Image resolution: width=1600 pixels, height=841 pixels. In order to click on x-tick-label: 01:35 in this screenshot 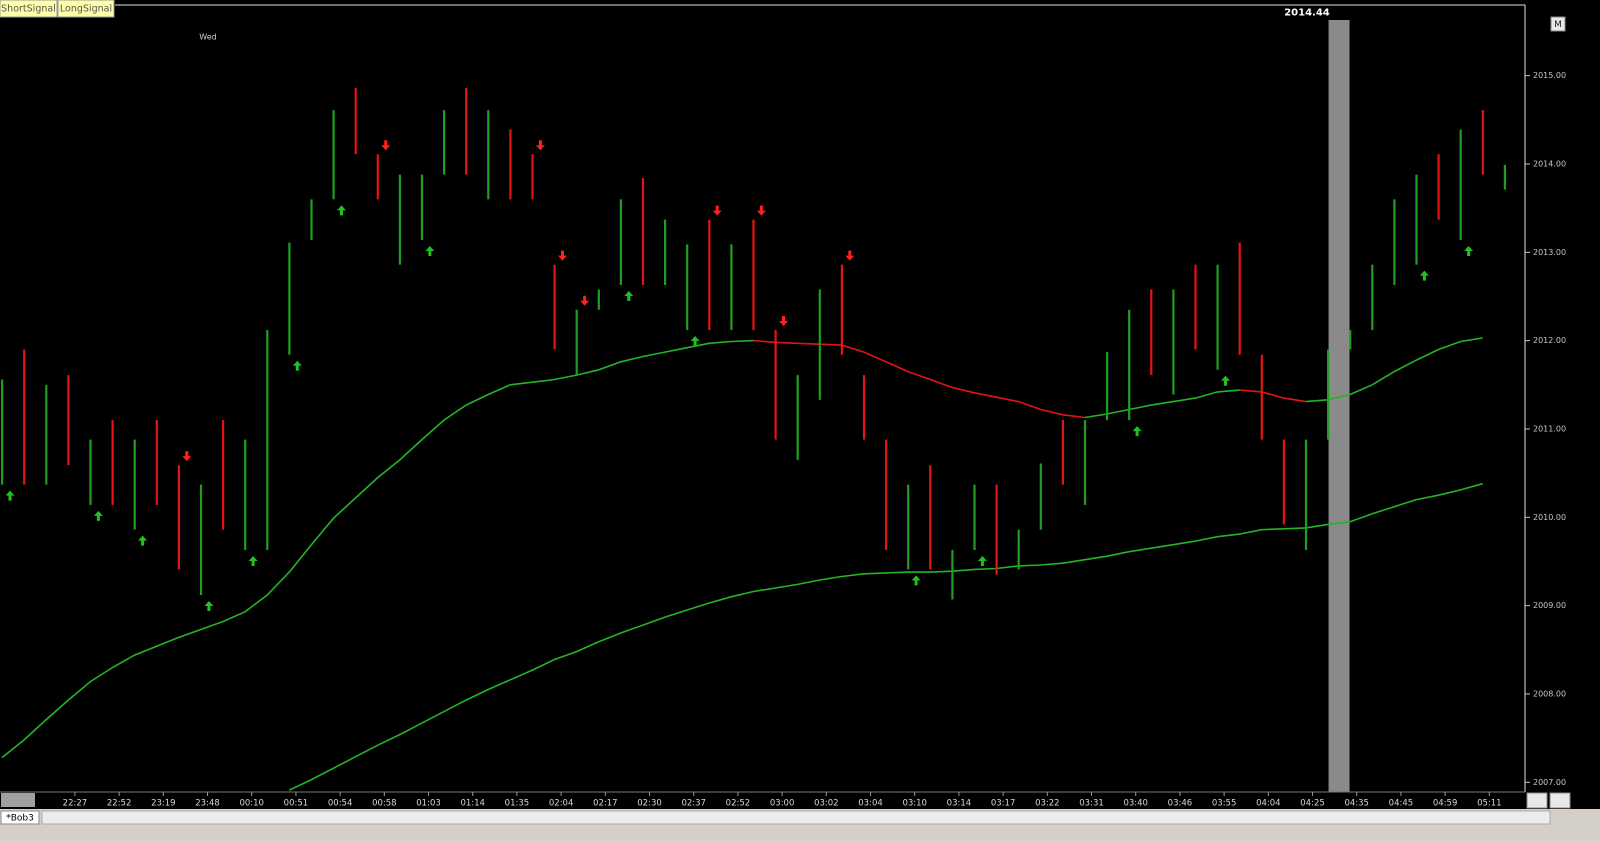, I will do `click(517, 804)`.